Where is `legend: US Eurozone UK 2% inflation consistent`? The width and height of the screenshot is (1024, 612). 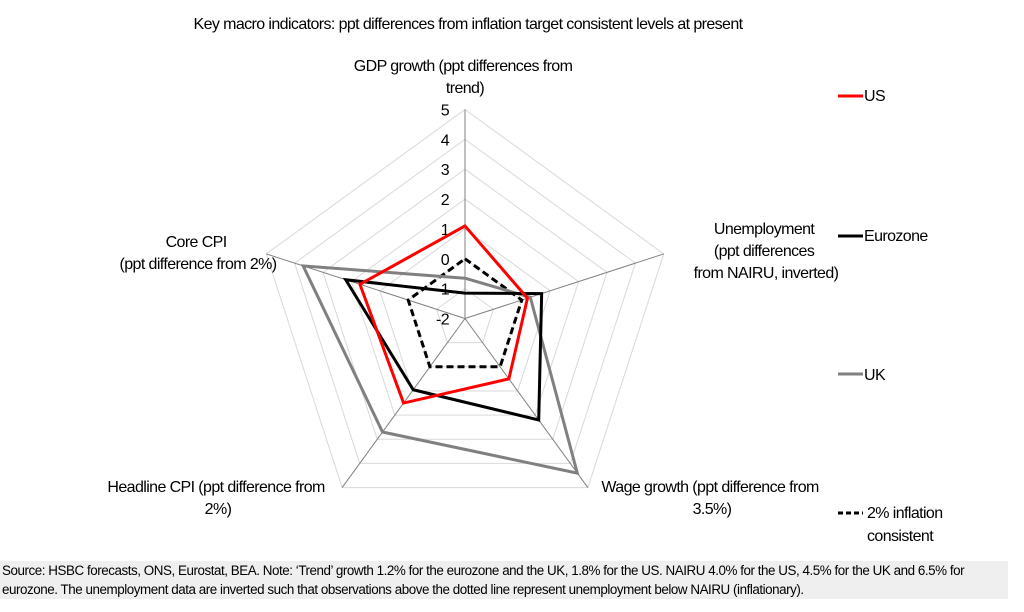
legend: US Eurozone UK 2% inflation consistent is located at coordinates (892, 316).